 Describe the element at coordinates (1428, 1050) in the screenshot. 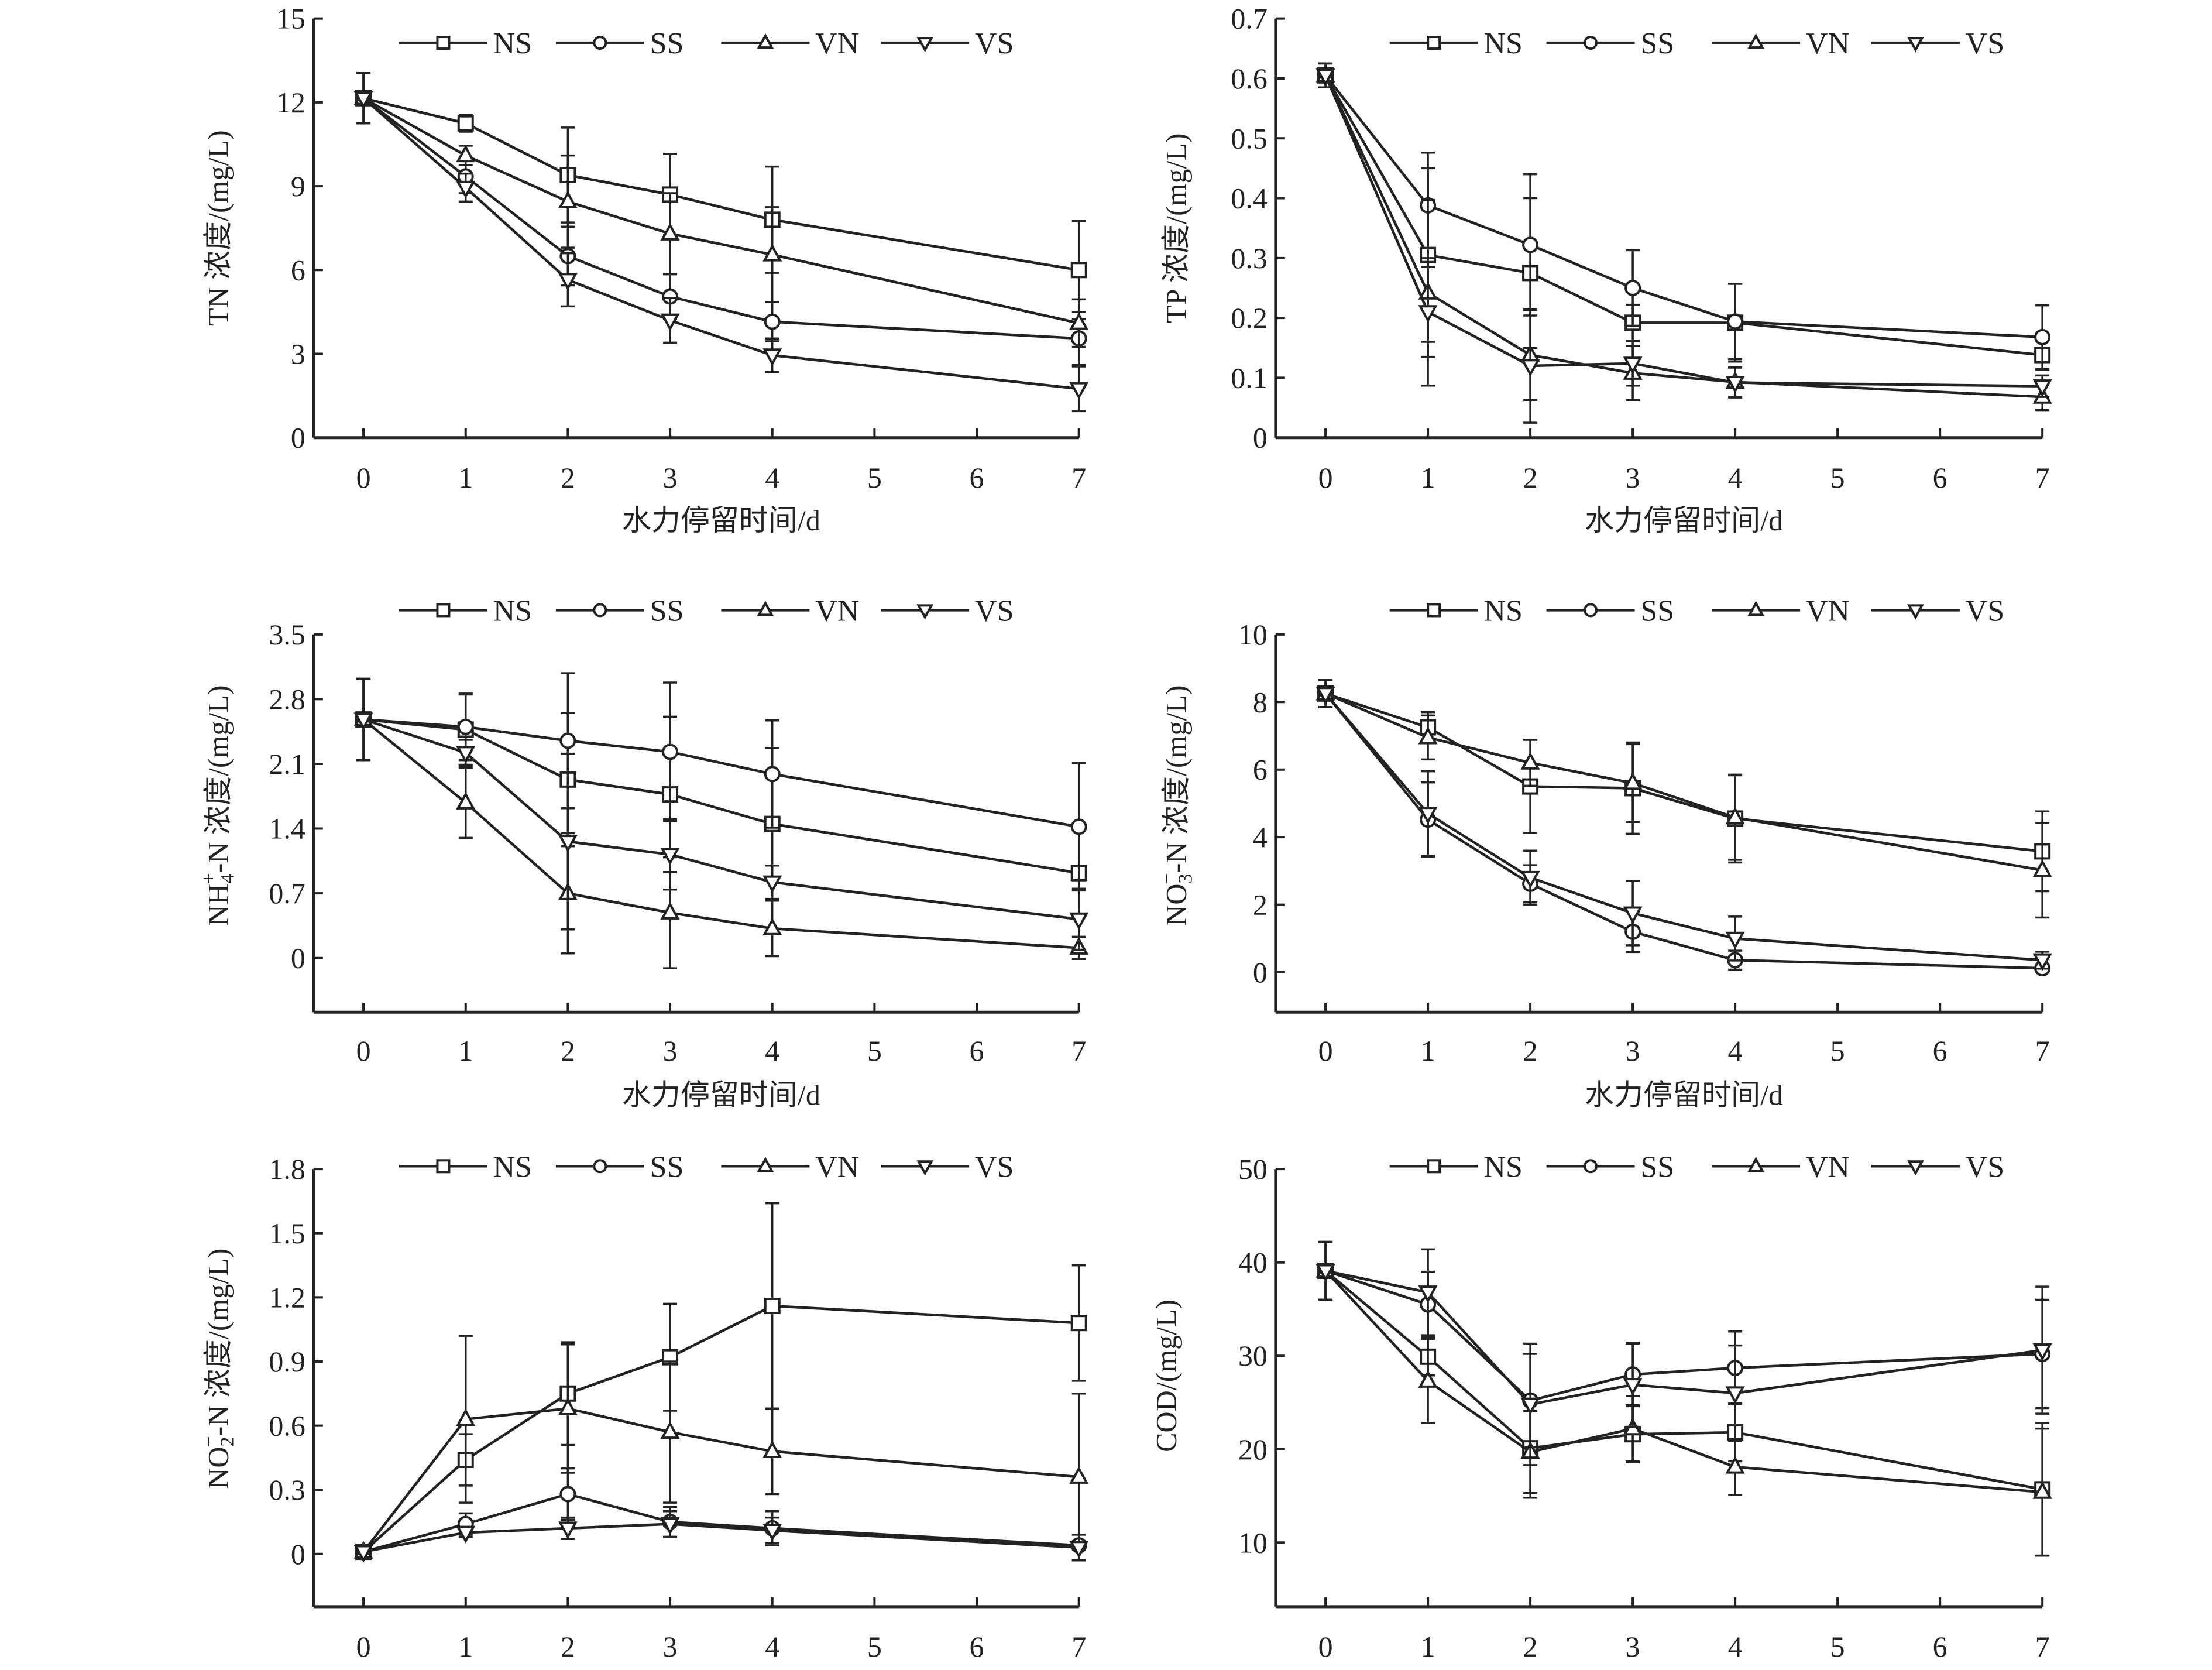

I see `x-tick-label: 1` at that location.